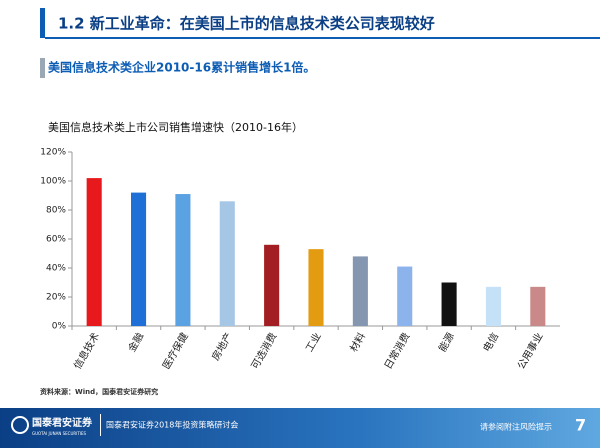 The height and width of the screenshot is (448, 600). Describe the element at coordinates (100, 425) in the screenshot. I see `footer-divider` at that location.